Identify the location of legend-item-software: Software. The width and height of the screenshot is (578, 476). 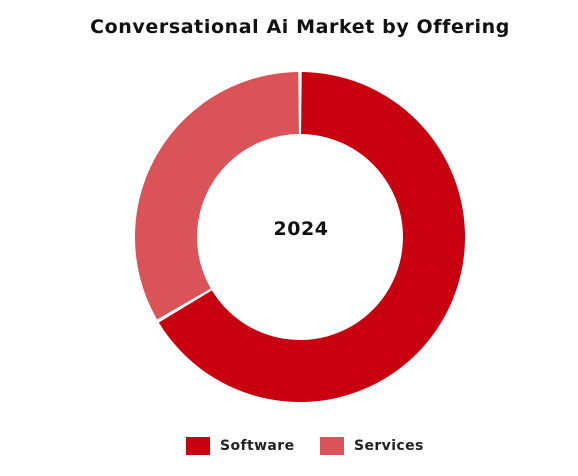
(240, 446).